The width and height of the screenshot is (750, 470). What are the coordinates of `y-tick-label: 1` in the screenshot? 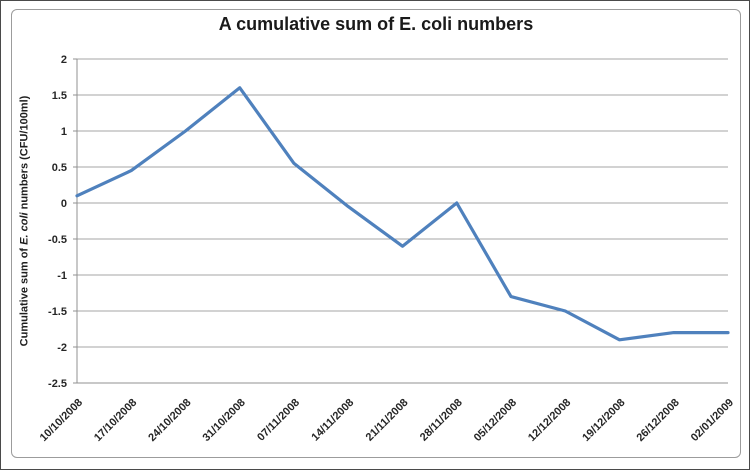 It's located at (64, 132).